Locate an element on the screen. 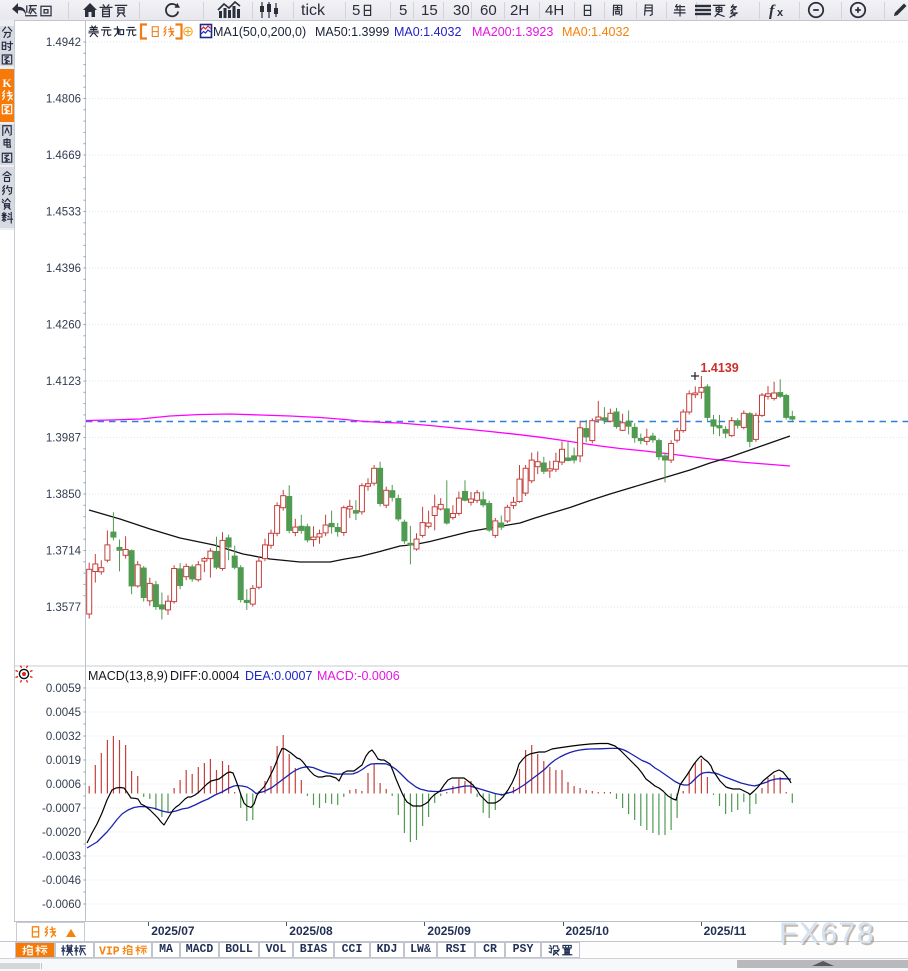  svg-text: 0.0045 is located at coordinates (63, 713).